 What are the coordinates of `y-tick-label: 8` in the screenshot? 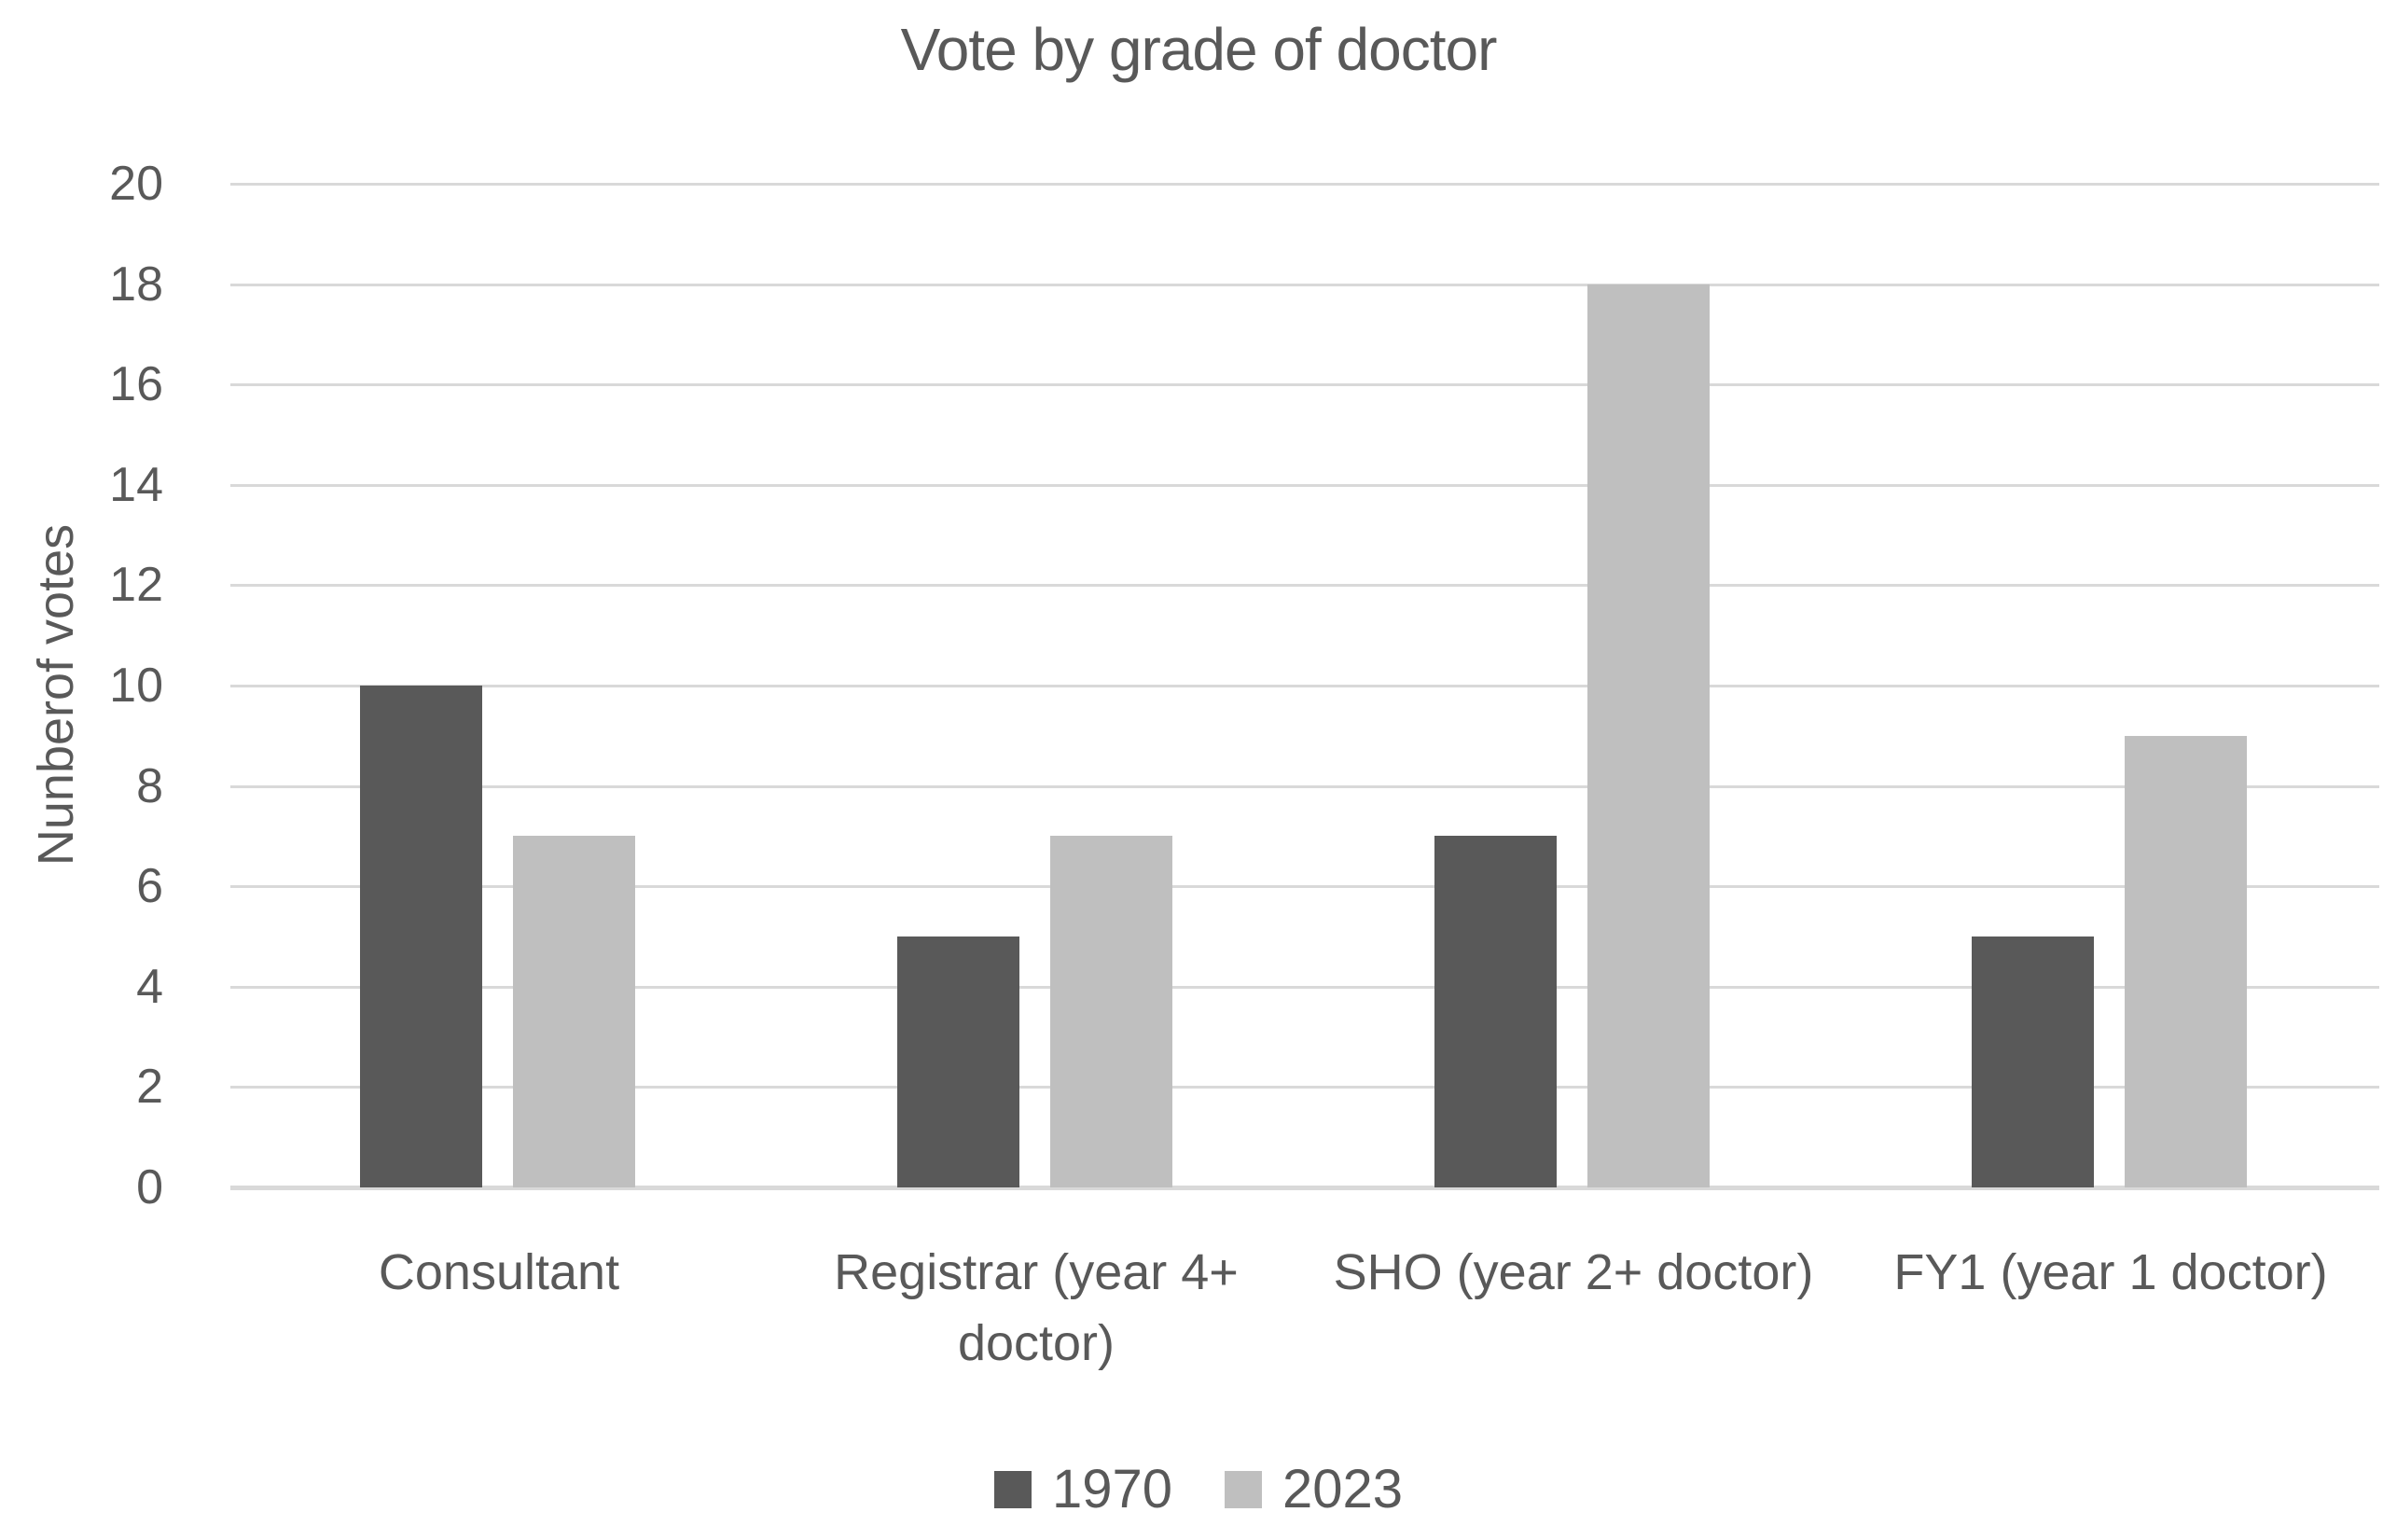 It's located at (149, 785).